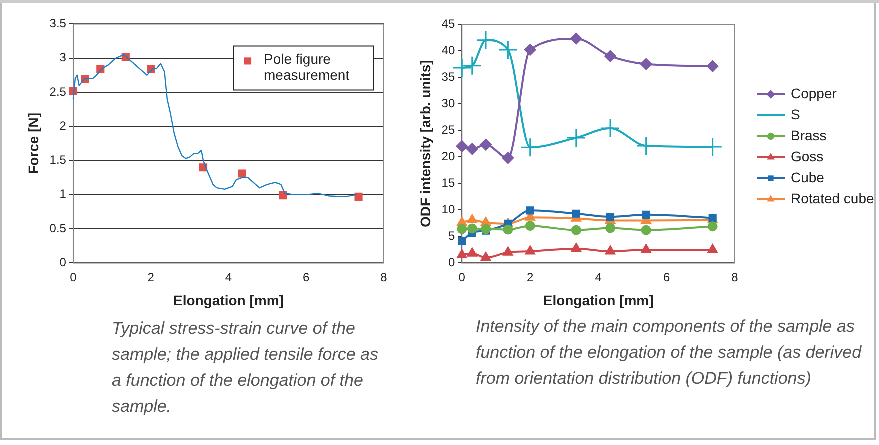  I want to click on y-tick-label: 1.5, so click(58, 160).